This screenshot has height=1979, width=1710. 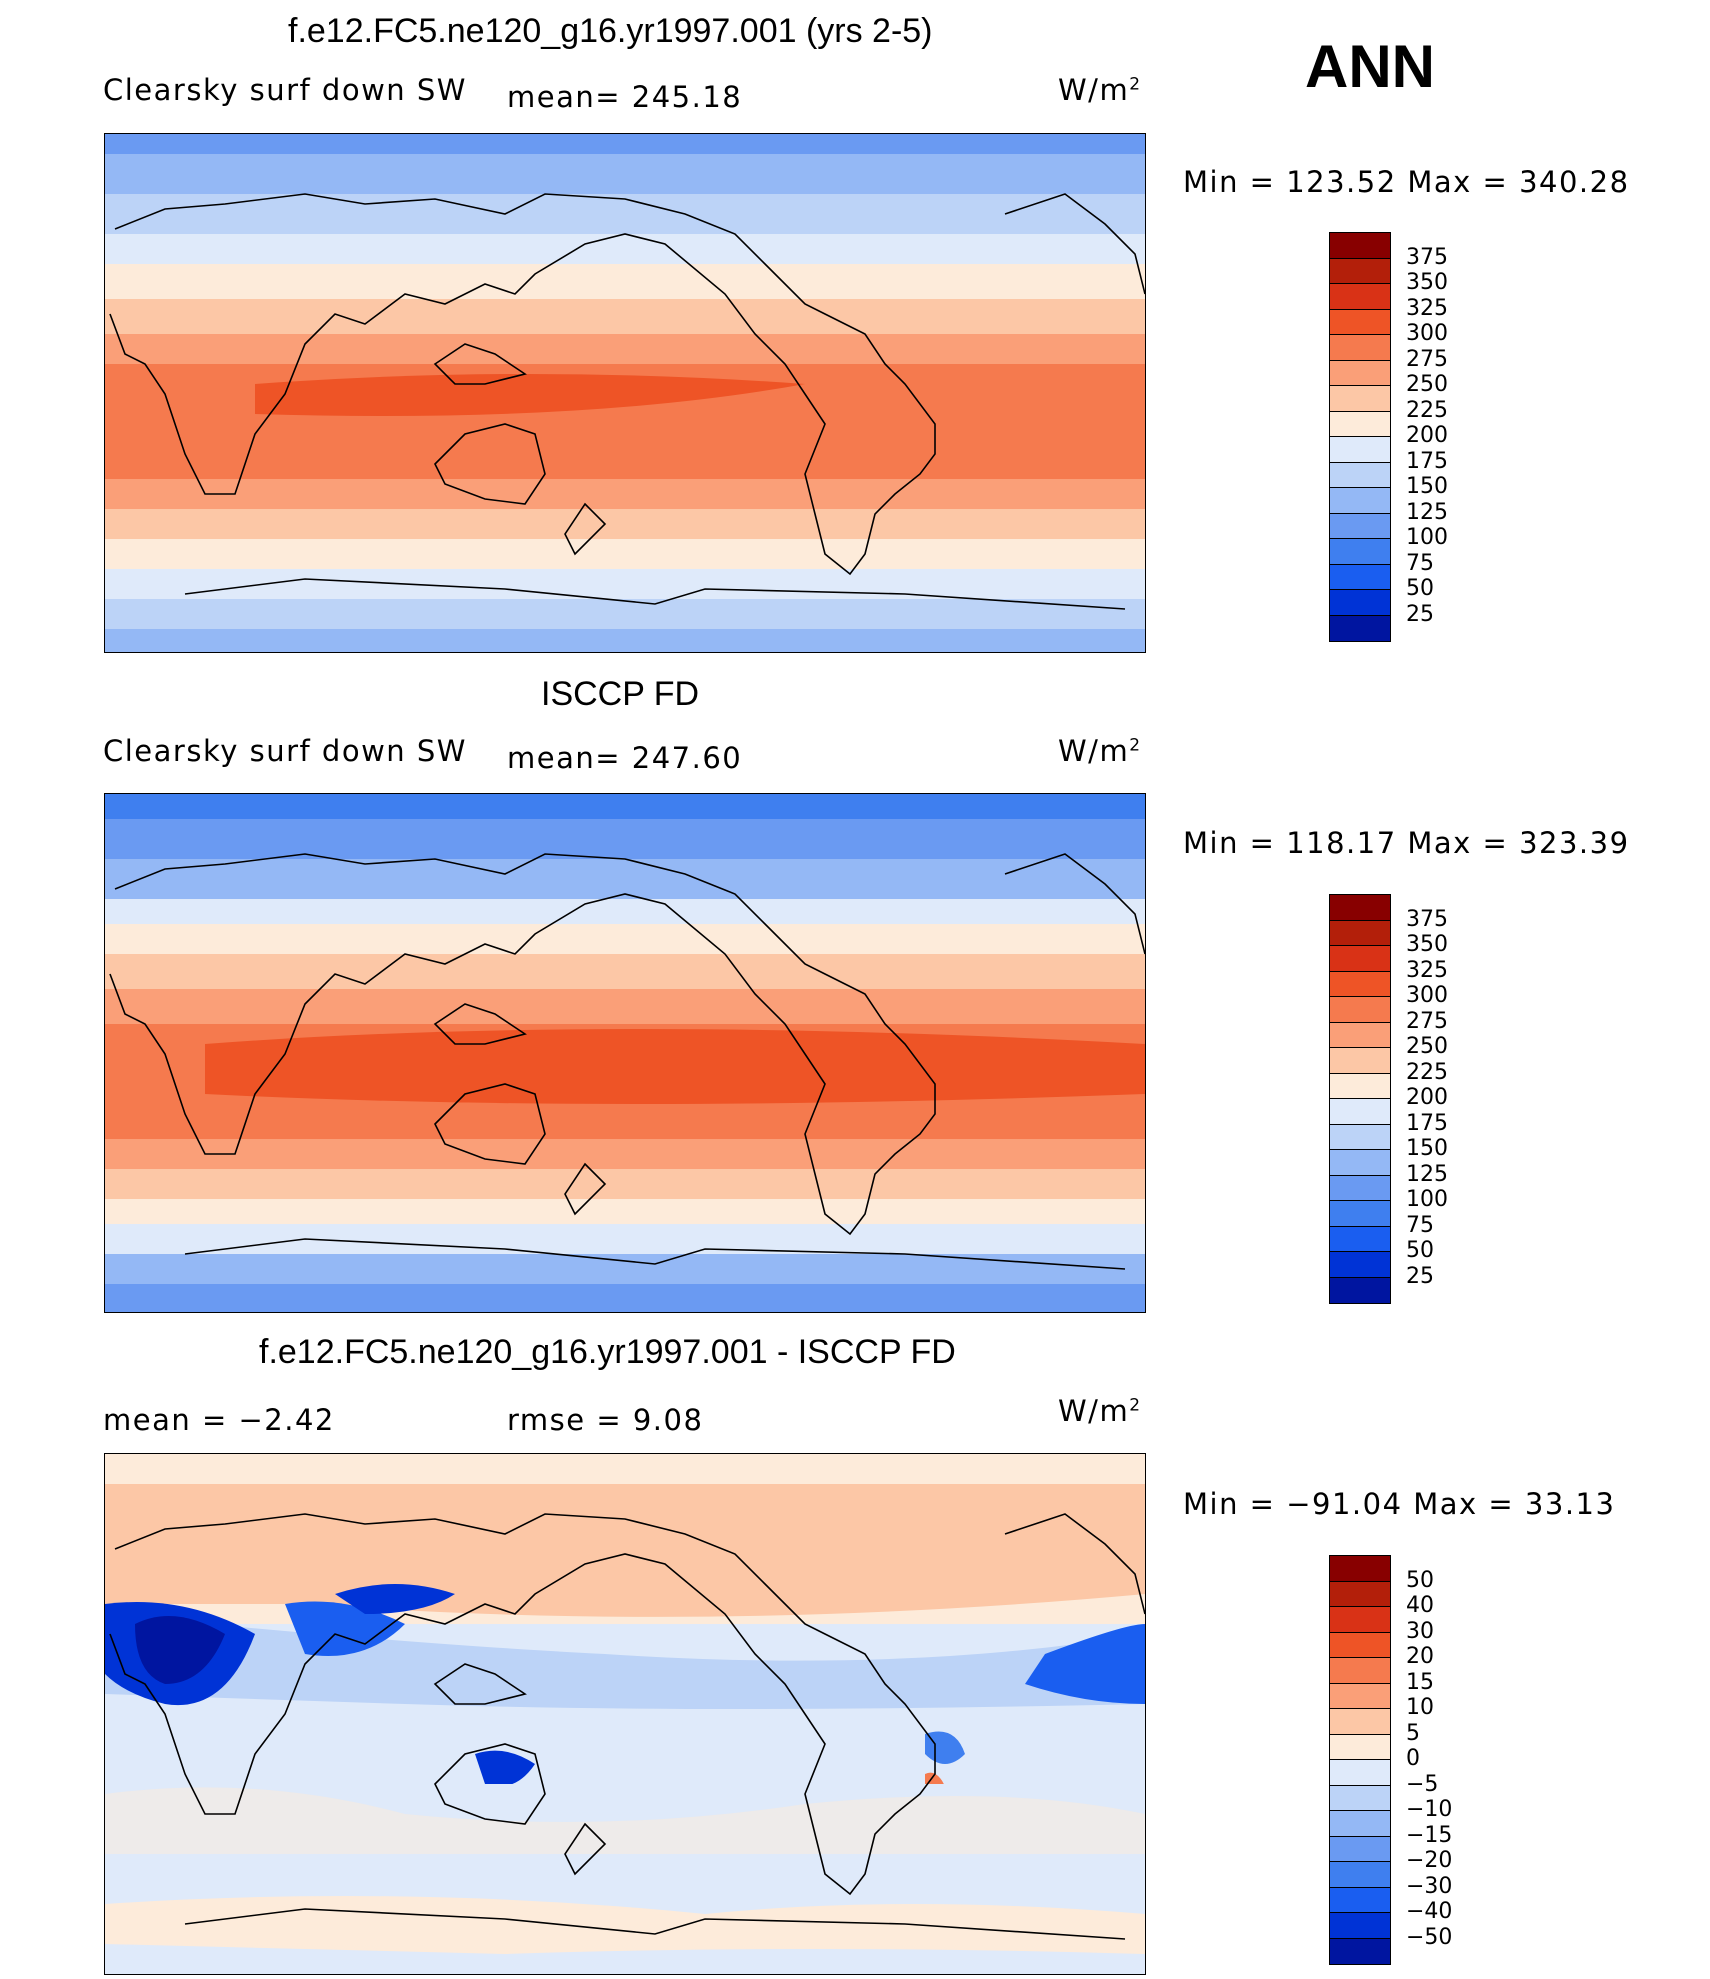 What do you see at coordinates (625, 97) in the screenshot?
I see `panel1-mean: mean= 245.18` at bounding box center [625, 97].